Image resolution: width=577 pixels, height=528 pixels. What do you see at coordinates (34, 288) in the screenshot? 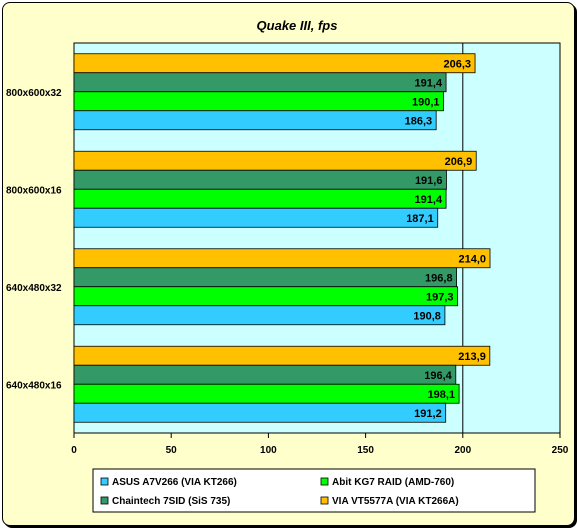
I see `category-label-2: 640x480x32` at bounding box center [34, 288].